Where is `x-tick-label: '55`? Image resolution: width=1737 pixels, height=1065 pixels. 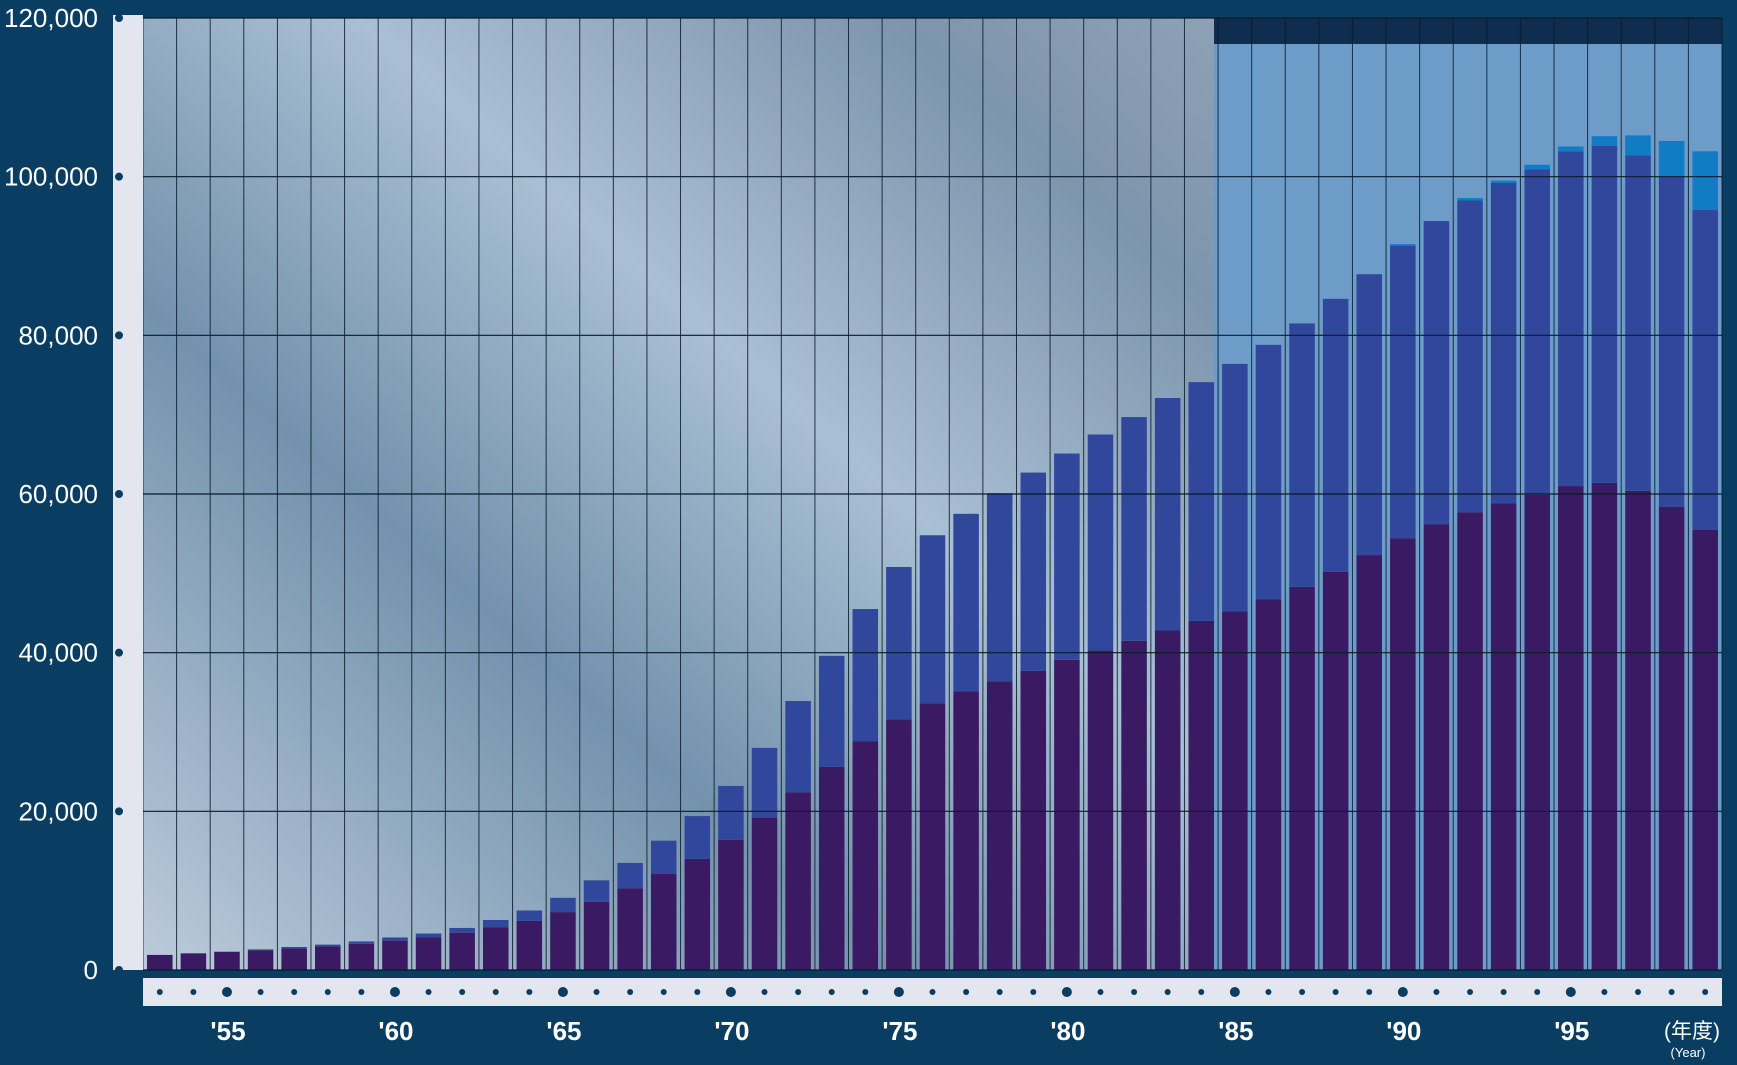
x-tick-label: '55 is located at coordinates (227, 1031).